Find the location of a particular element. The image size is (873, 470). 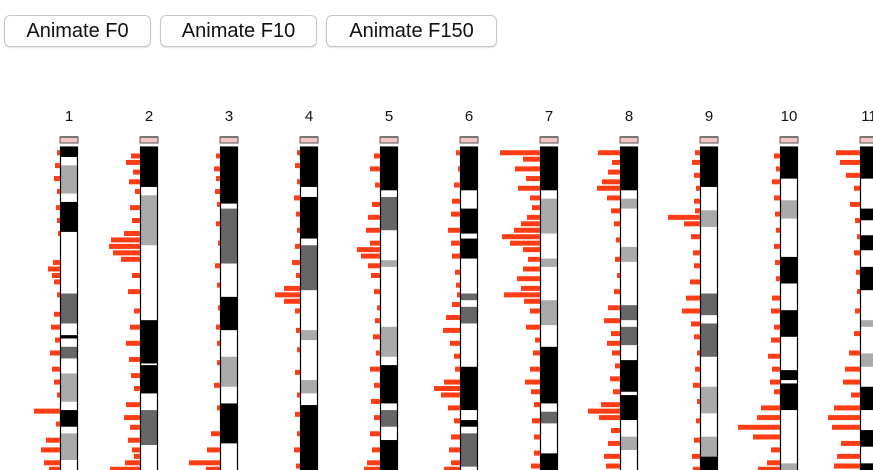

animate-f10-button: Animate F10 is located at coordinates (238, 31).